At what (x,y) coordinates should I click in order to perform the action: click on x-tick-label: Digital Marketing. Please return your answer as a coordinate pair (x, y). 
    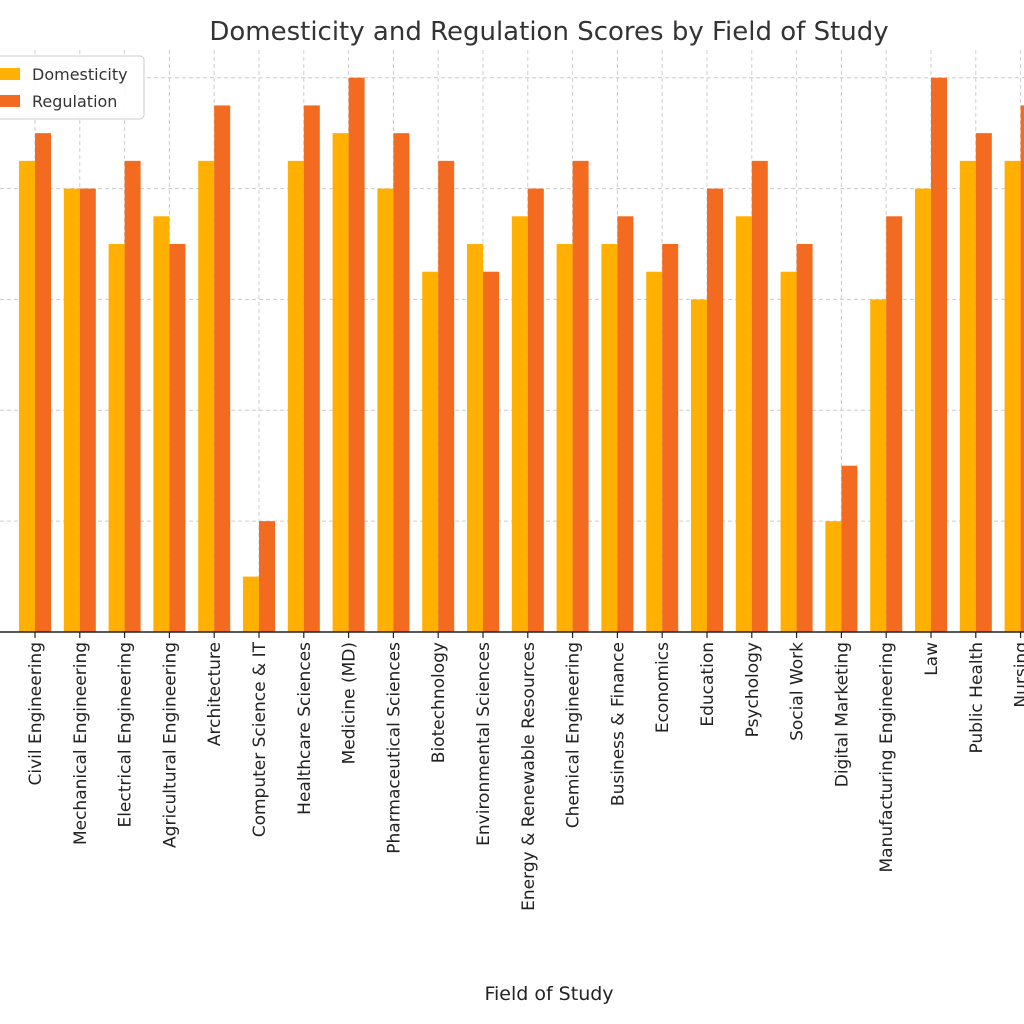
    Looking at the image, I should click on (842, 714).